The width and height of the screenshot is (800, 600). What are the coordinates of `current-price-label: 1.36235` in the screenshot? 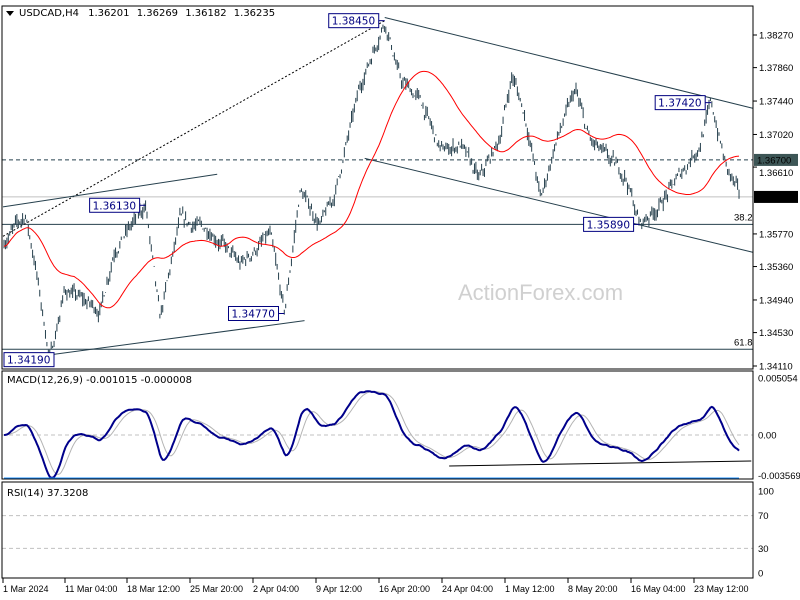 It's located at (774, 197).